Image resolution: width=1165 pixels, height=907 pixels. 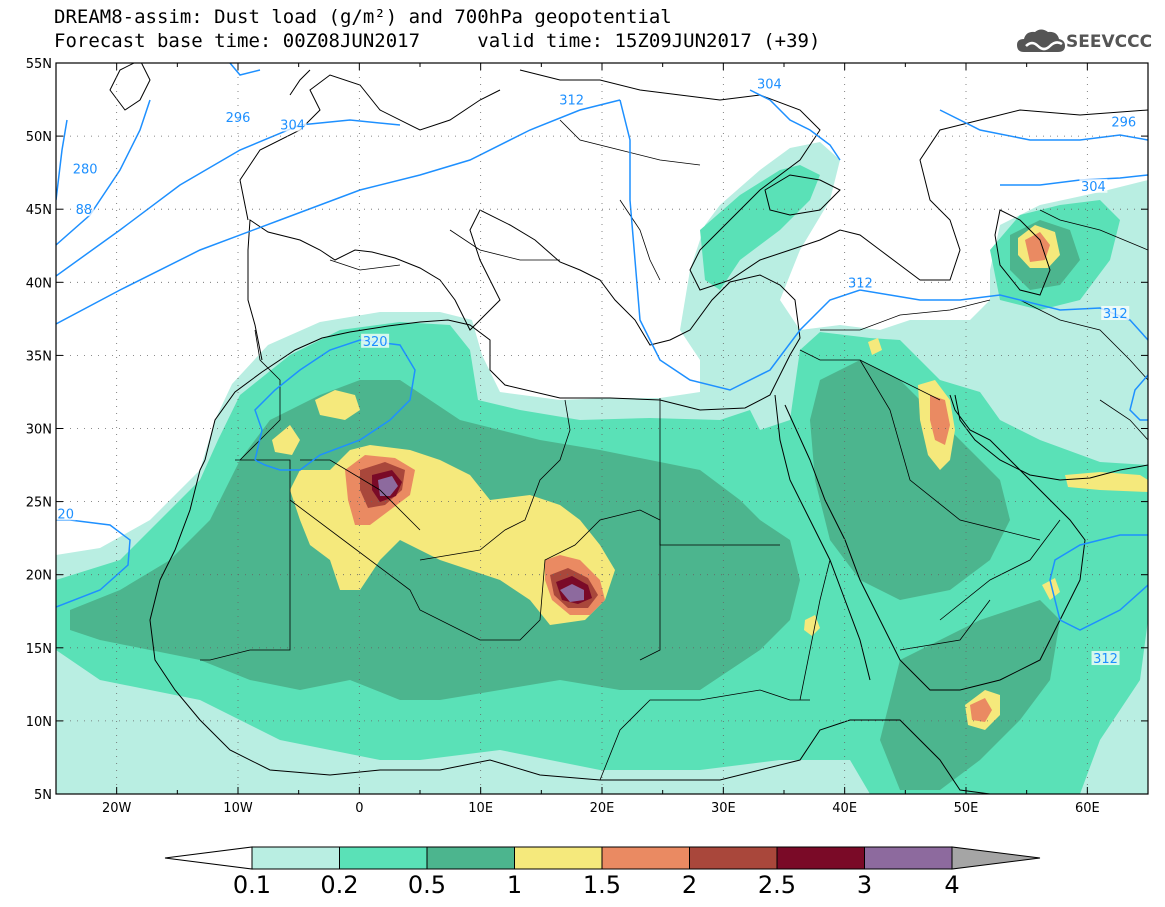 I want to click on logo-text: SEEVCCC, so click(x=1109, y=42).